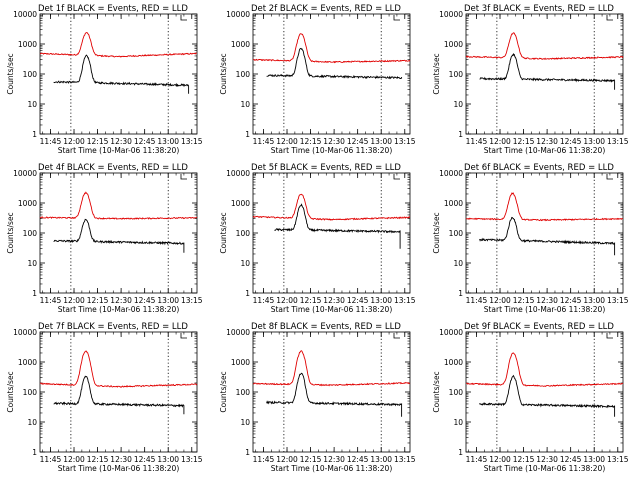  Describe the element at coordinates (113, 168) in the screenshot. I see `panel-title: Det 4f BLACK = Events, RED = LLD` at that location.